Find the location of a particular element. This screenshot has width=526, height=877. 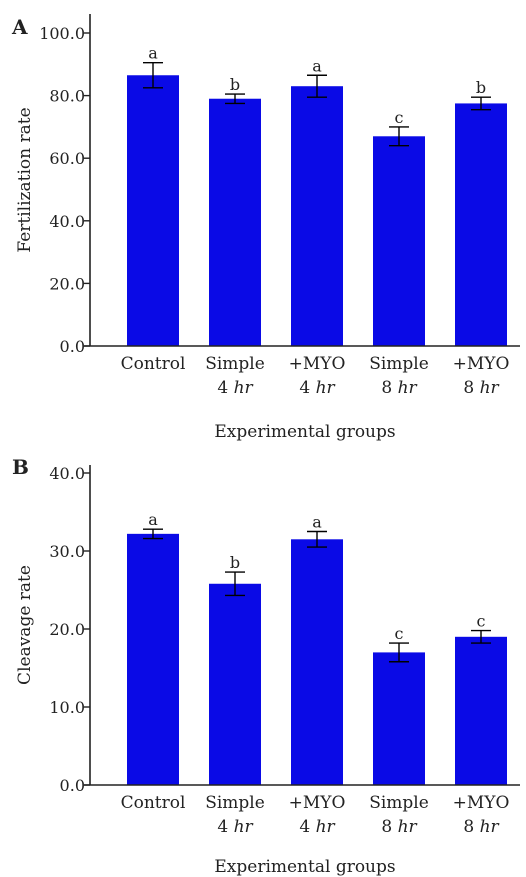

panel-label: A is located at coordinates (19, 27).